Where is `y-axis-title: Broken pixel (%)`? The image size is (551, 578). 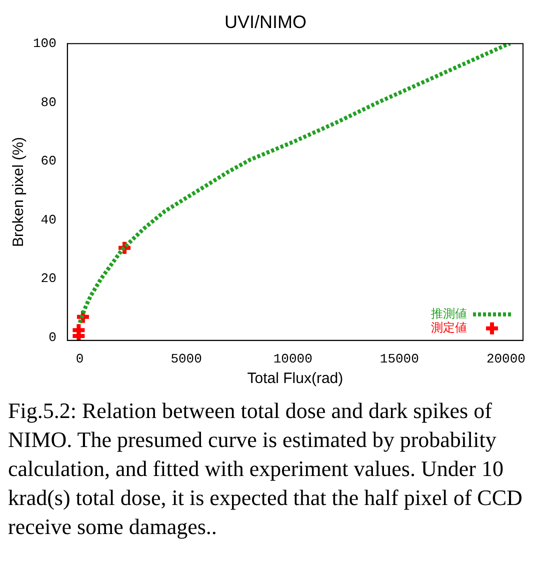
y-axis-title: Broken pixel (%) is located at coordinates (19, 192).